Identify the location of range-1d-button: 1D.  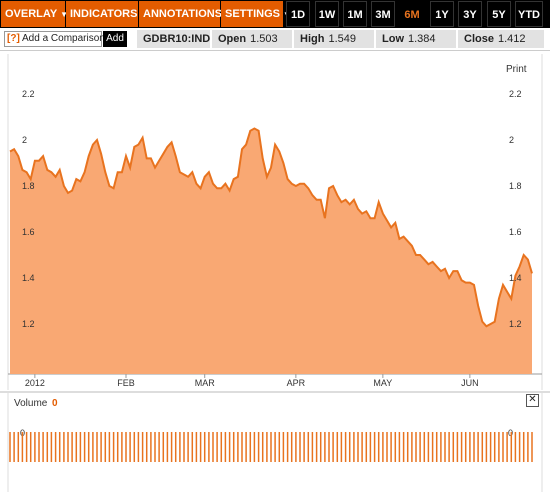
(298, 14).